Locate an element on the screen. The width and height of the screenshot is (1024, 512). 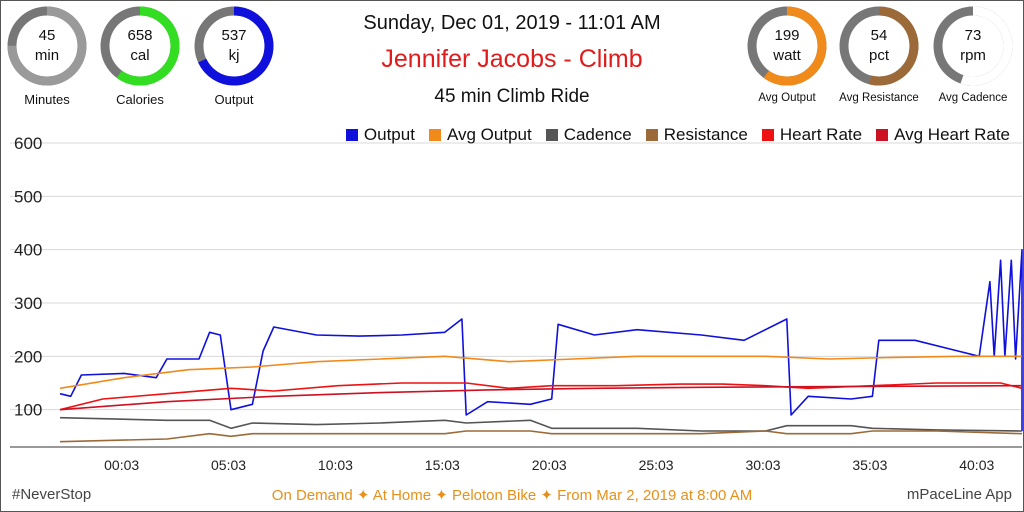
x-tick-label: 35:03 is located at coordinates (869, 465).